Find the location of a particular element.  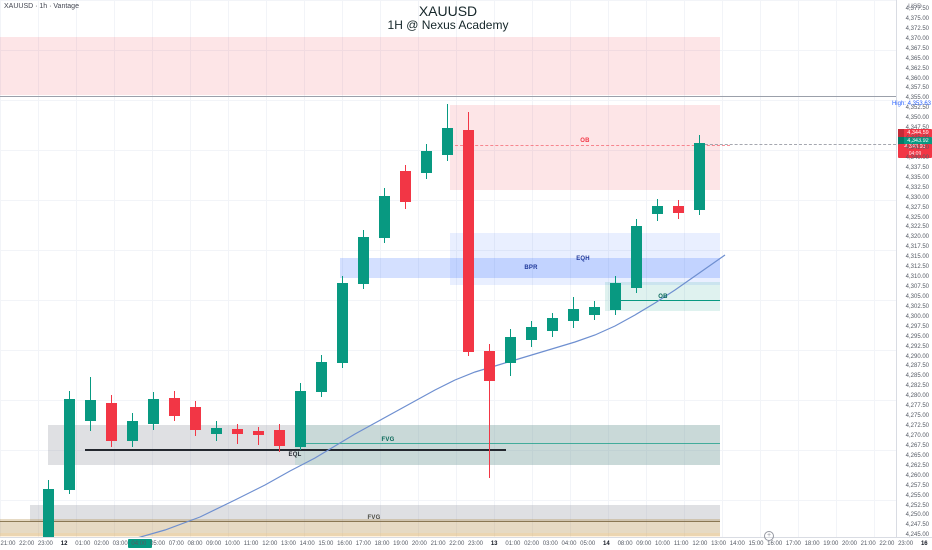

sell-price-value: 4,344.59 is located at coordinates (918, 132).